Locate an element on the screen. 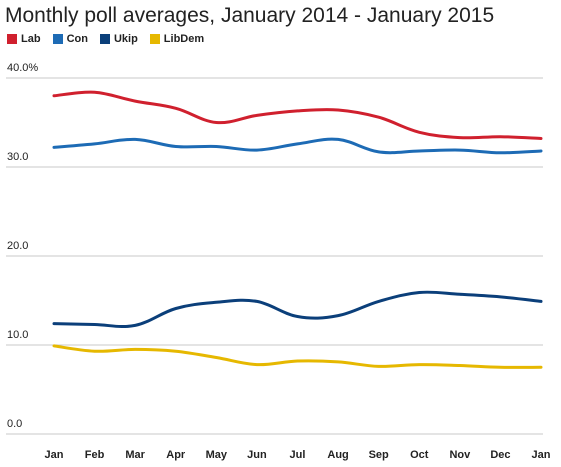 The height and width of the screenshot is (467, 561). x-tick-label: May is located at coordinates (217, 455).